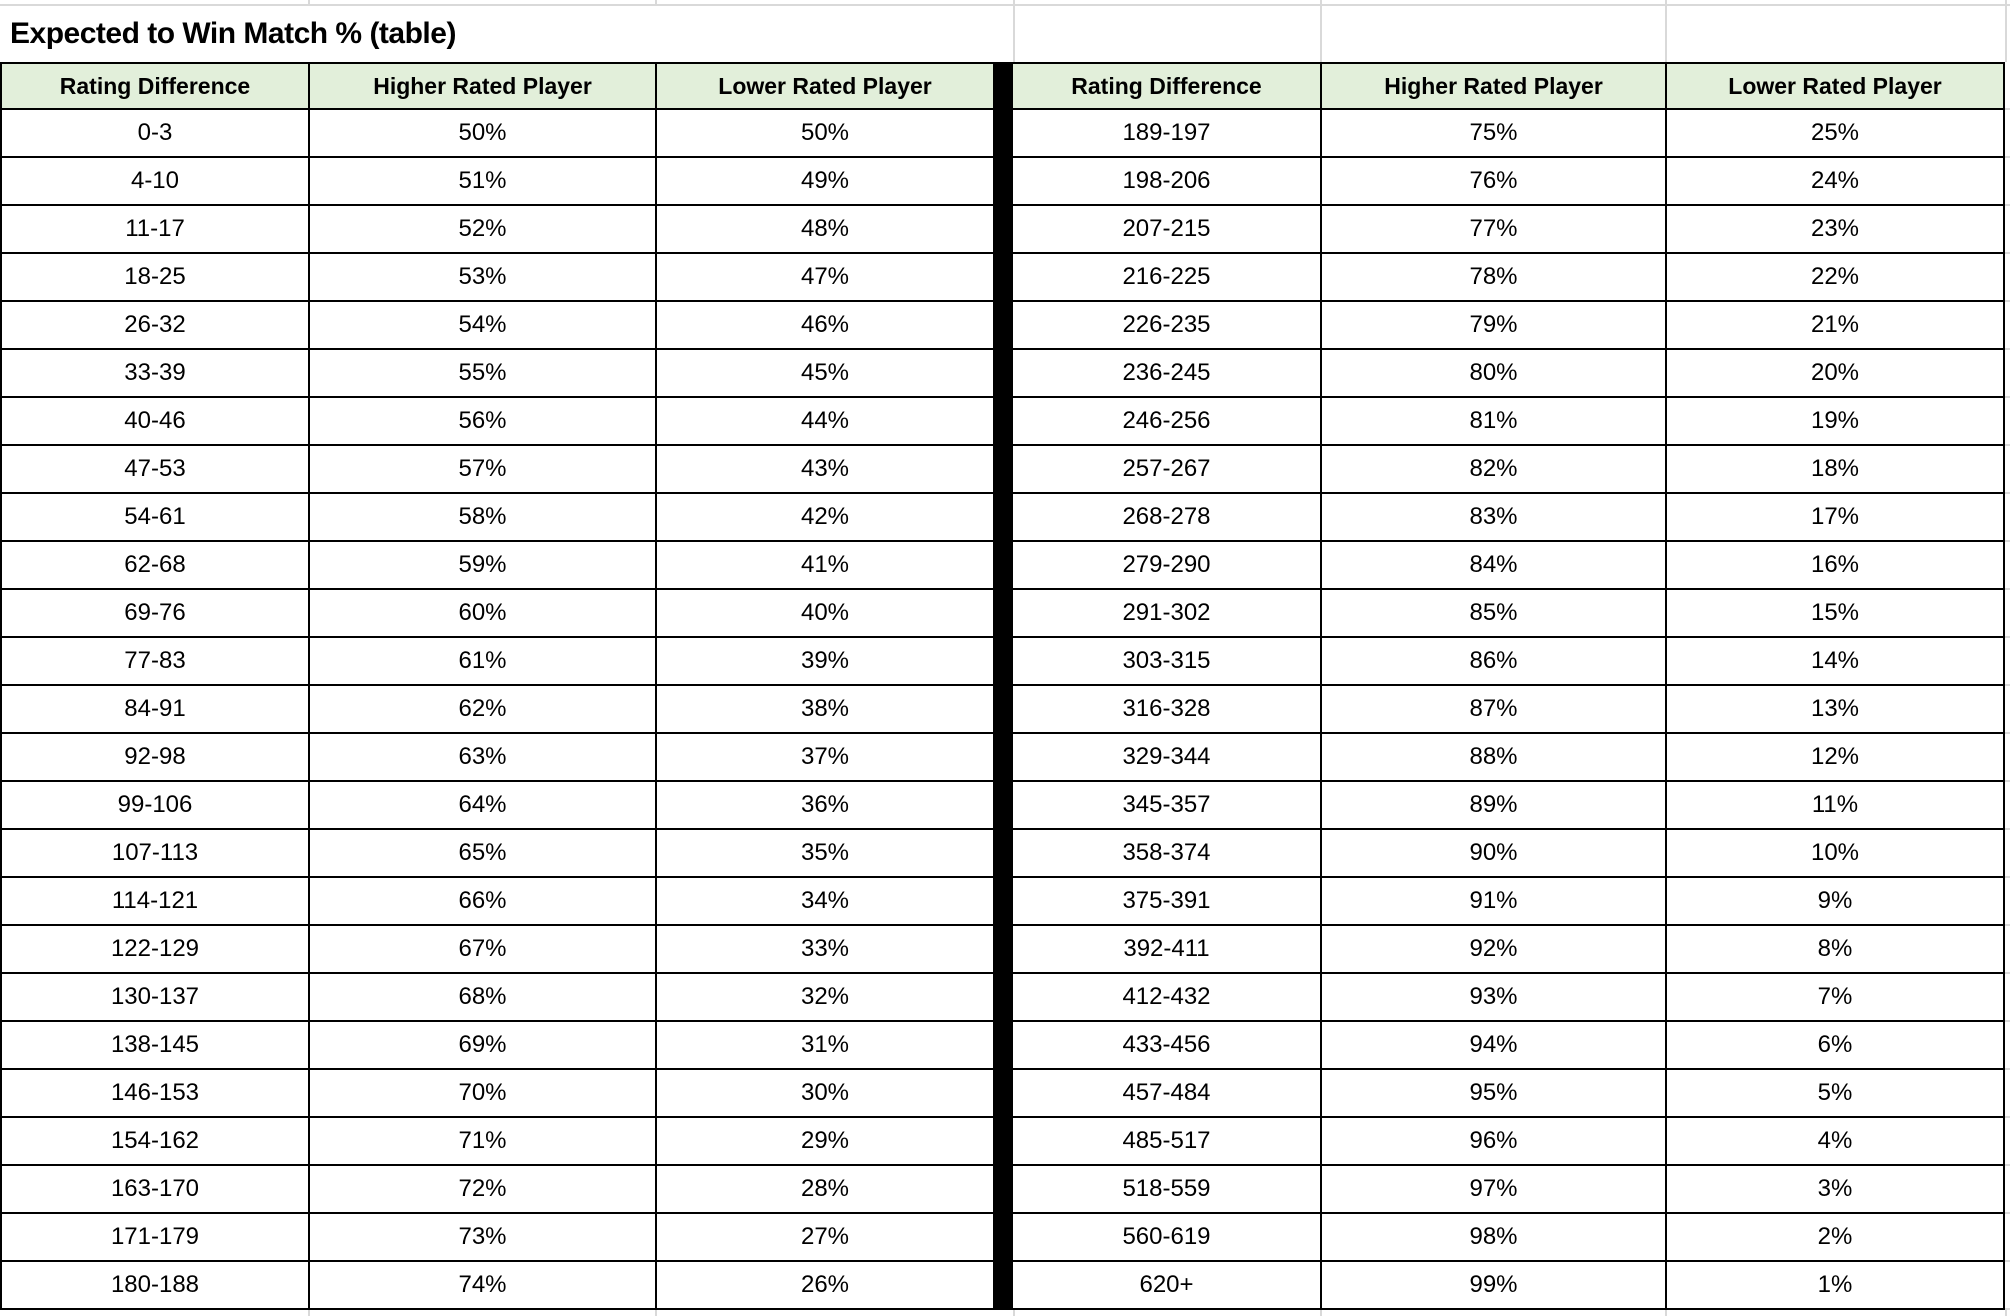 This screenshot has height=1316, width=2010. Describe the element at coordinates (1835, 949) in the screenshot. I see `table-cell: 8%` at that location.